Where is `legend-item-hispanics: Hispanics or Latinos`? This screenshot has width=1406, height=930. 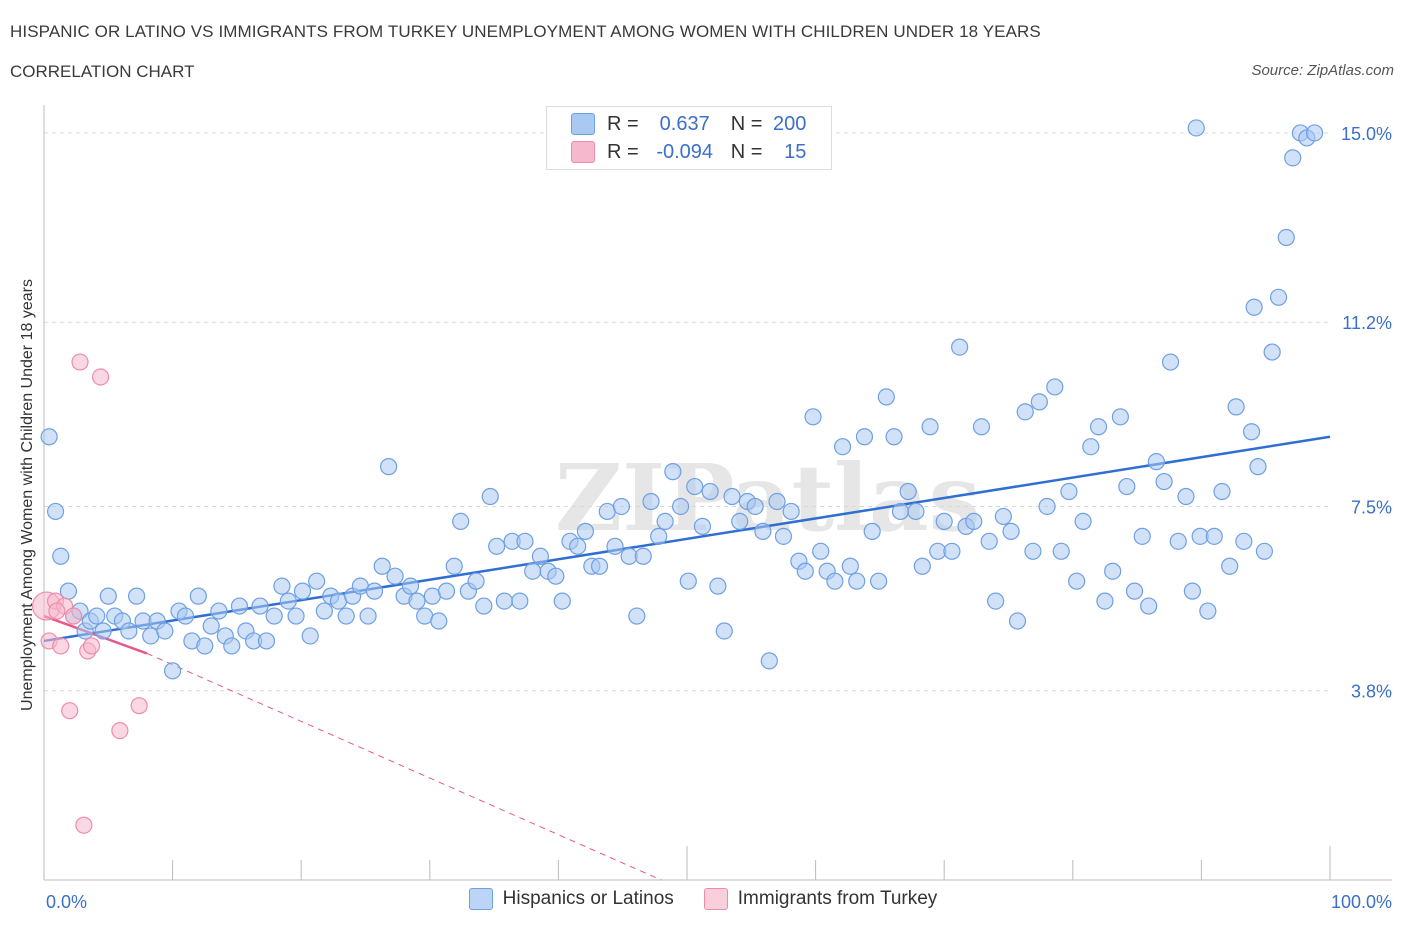
legend-item-hispanics: Hispanics or Latinos is located at coordinates (571, 899).